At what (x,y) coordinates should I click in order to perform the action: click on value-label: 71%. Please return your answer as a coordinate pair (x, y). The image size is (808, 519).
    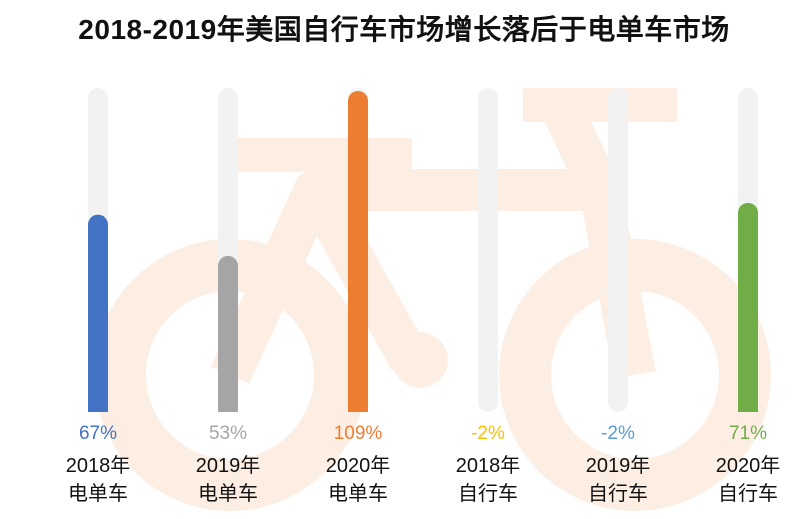
    Looking at the image, I should click on (748, 433).